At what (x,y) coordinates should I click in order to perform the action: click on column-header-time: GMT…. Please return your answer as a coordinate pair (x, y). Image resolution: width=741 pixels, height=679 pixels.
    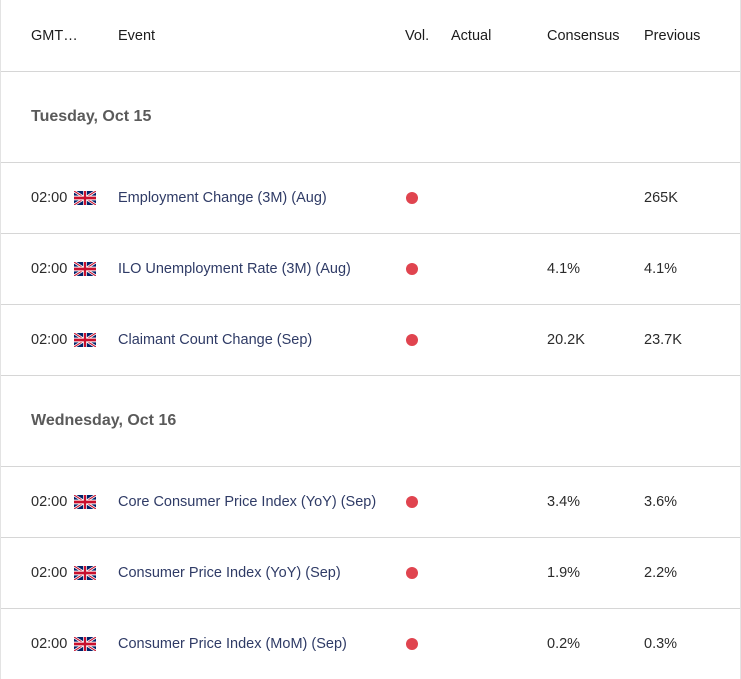
    Looking at the image, I should click on (54, 36).